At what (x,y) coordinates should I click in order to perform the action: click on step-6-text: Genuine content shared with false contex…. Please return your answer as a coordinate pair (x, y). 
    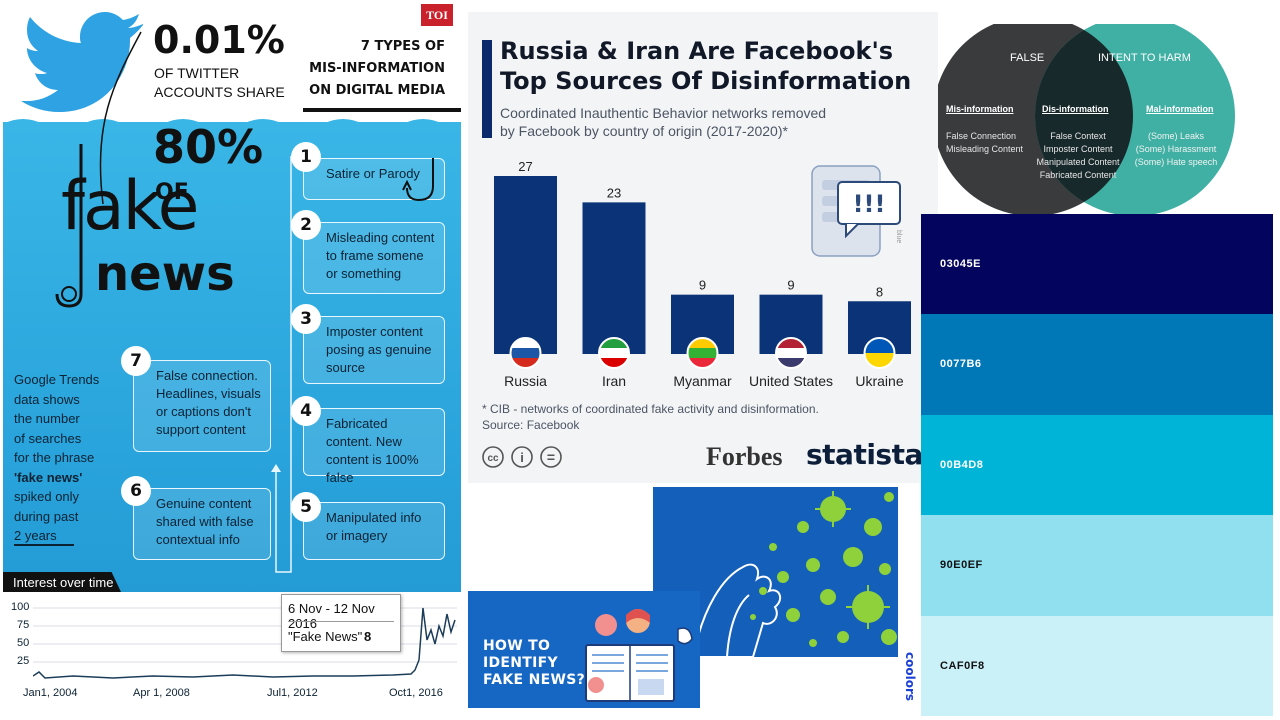
    Looking at the image, I should click on (205, 521).